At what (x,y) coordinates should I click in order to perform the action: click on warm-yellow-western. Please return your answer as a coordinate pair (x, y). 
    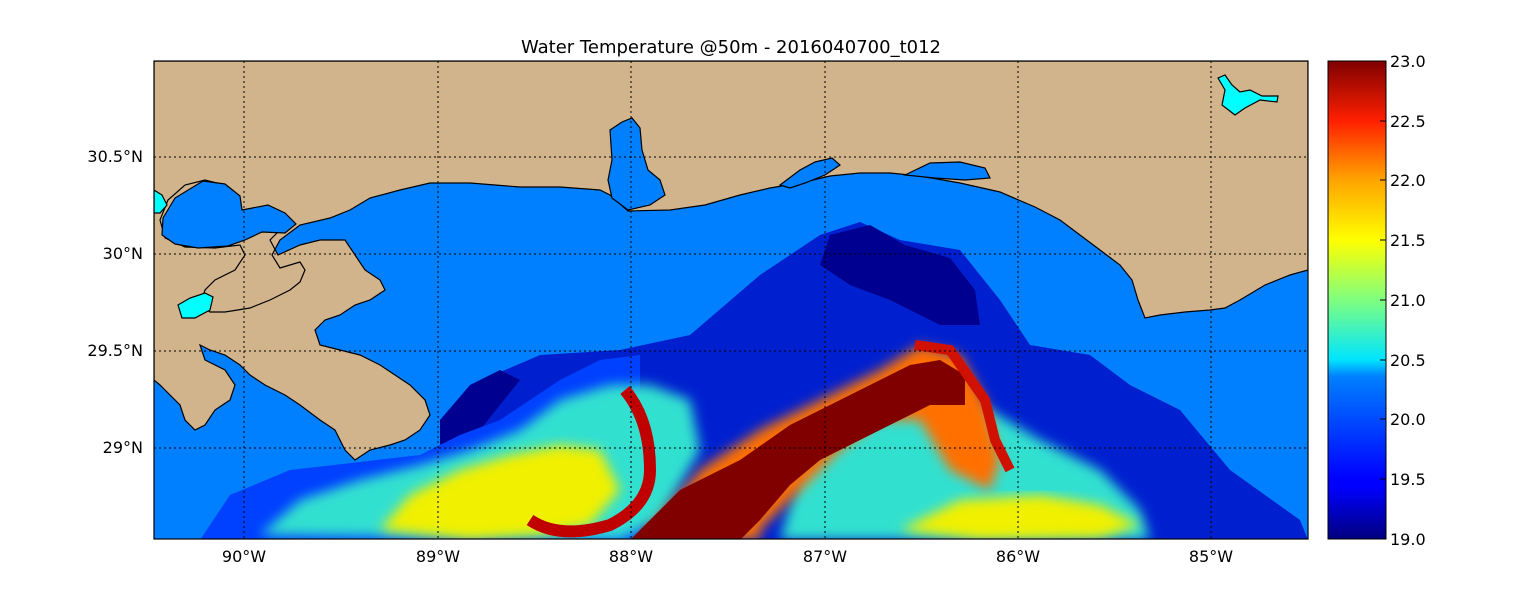
    Looking at the image, I should click on (500, 492).